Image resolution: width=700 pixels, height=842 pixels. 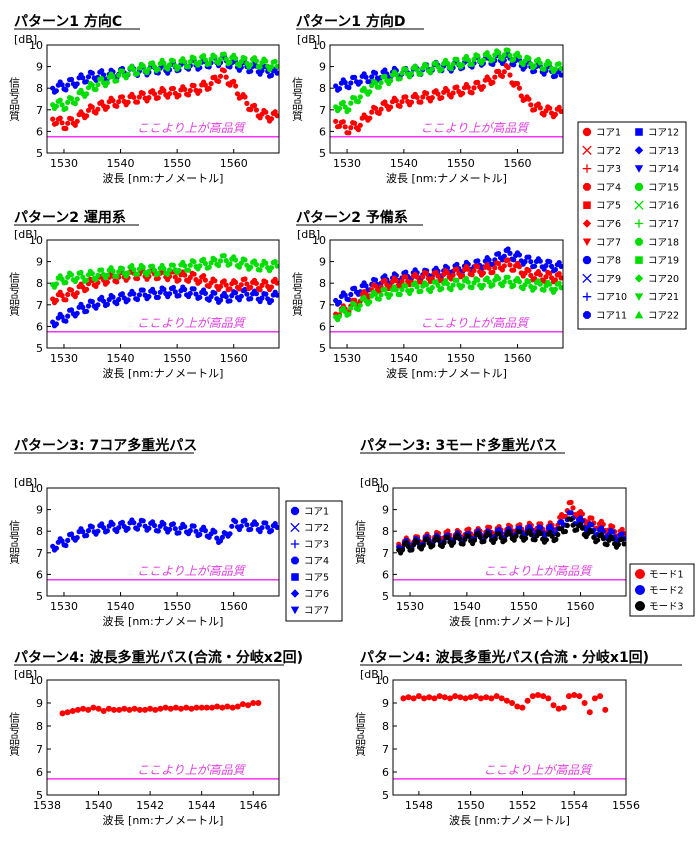 What do you see at coordinates (352, 217) in the screenshot?
I see `chart-title: パターン2 予備系` at bounding box center [352, 217].